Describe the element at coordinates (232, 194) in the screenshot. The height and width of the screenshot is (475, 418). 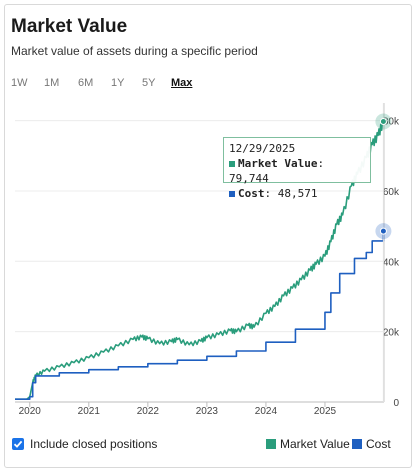
I see `cost-dot-icon` at that location.